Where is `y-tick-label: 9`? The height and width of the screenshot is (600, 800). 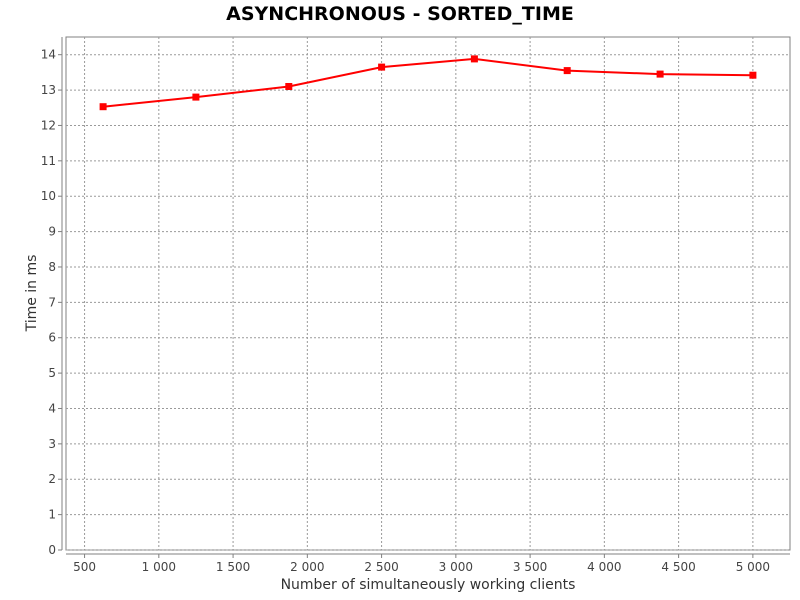
y-tick-label: 9 is located at coordinates (52, 232).